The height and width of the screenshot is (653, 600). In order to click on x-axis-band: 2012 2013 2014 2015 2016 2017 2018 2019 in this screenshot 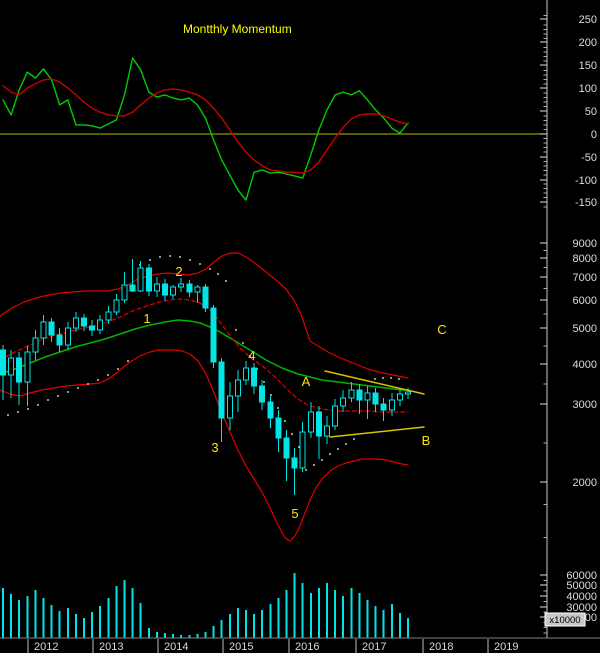, I will do `click(300, 645)`.